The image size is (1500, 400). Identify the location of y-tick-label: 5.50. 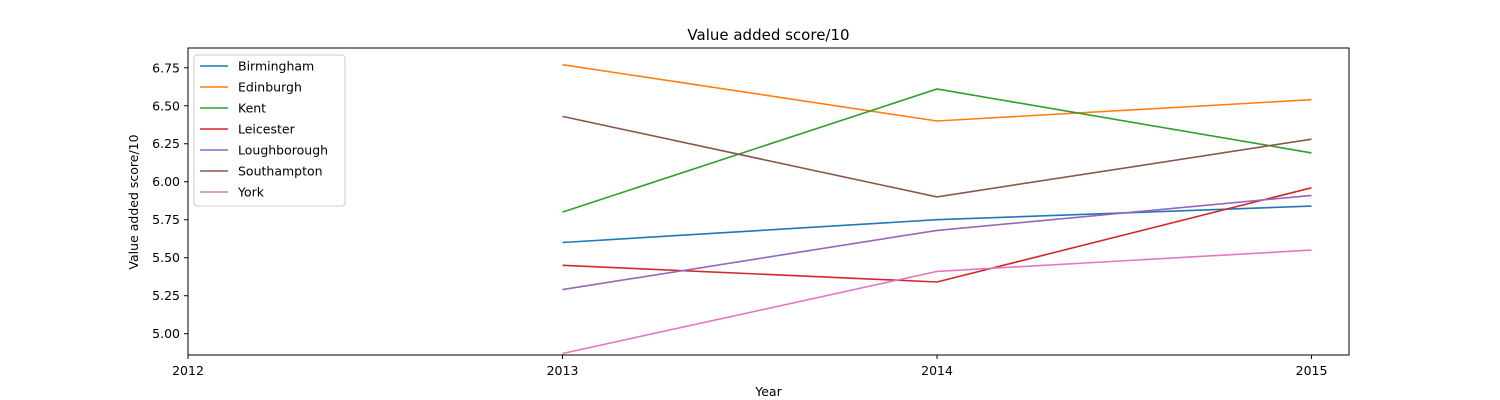
(166, 257).